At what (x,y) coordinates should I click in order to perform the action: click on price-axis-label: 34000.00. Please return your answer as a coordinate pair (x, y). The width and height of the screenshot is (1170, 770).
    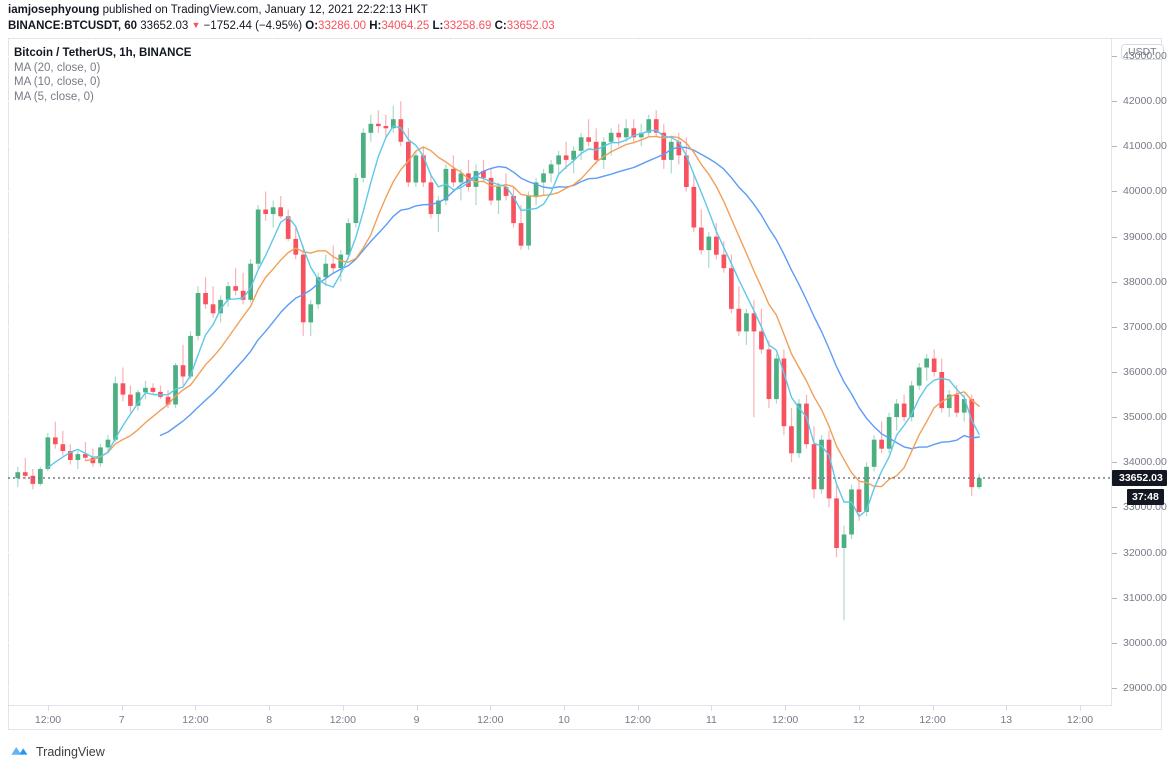
    Looking at the image, I should click on (1145, 462).